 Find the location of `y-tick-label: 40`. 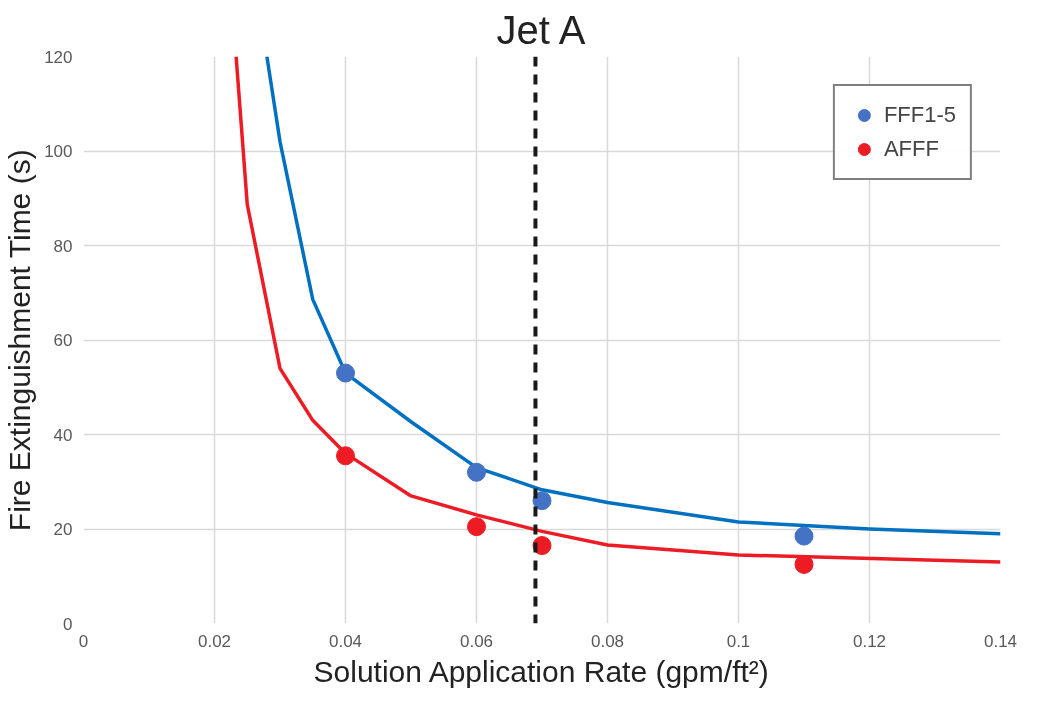

y-tick-label: 40 is located at coordinates (63, 435).